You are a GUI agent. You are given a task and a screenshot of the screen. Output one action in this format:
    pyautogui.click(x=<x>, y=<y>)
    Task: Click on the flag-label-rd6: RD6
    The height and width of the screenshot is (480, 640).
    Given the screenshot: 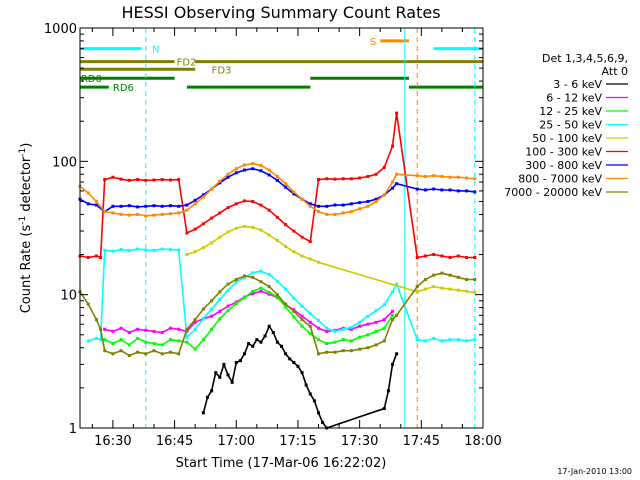 What is the action you would take?
    pyautogui.click(x=123, y=88)
    